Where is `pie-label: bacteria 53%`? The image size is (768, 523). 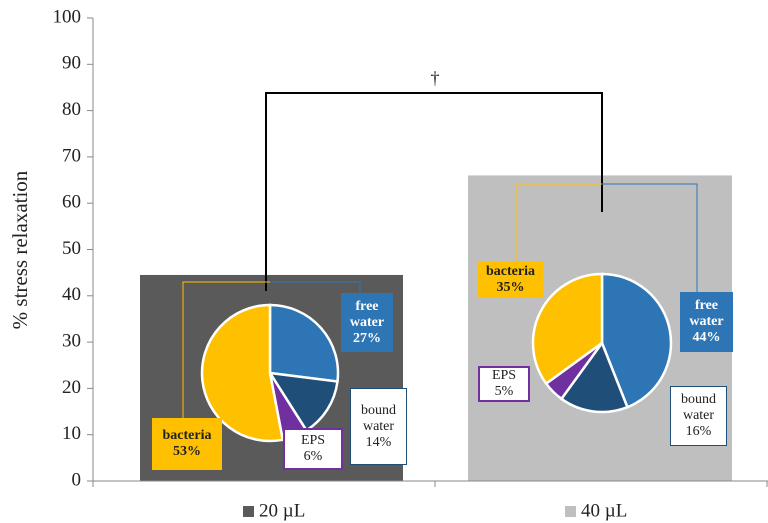
pie-label: bacteria 53% is located at coordinates (187, 444).